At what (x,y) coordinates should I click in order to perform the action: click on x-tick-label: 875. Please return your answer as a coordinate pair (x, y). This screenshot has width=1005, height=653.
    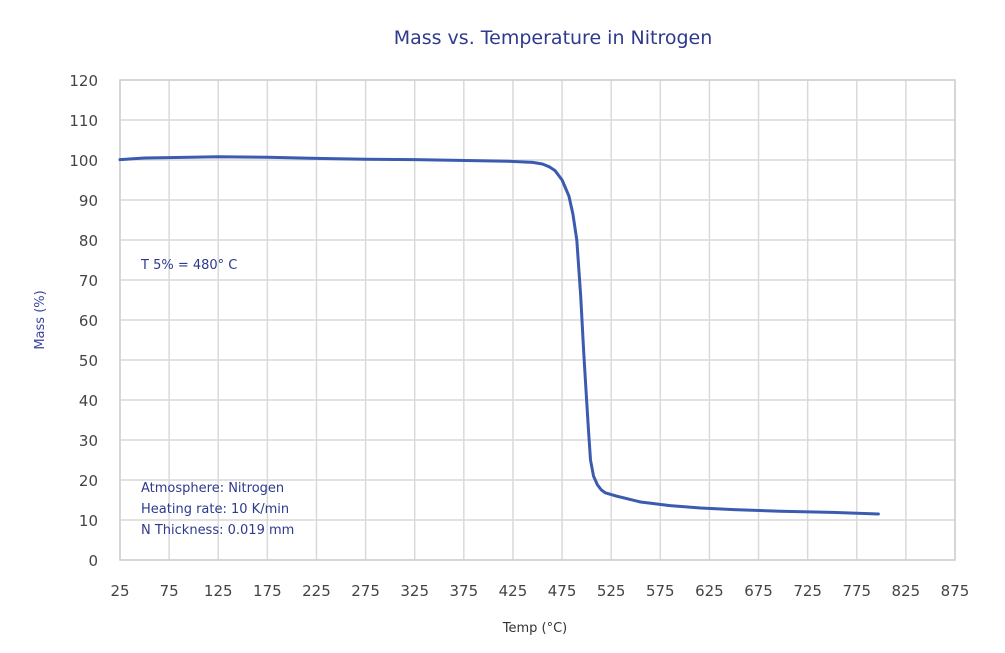
    Looking at the image, I should click on (955, 591).